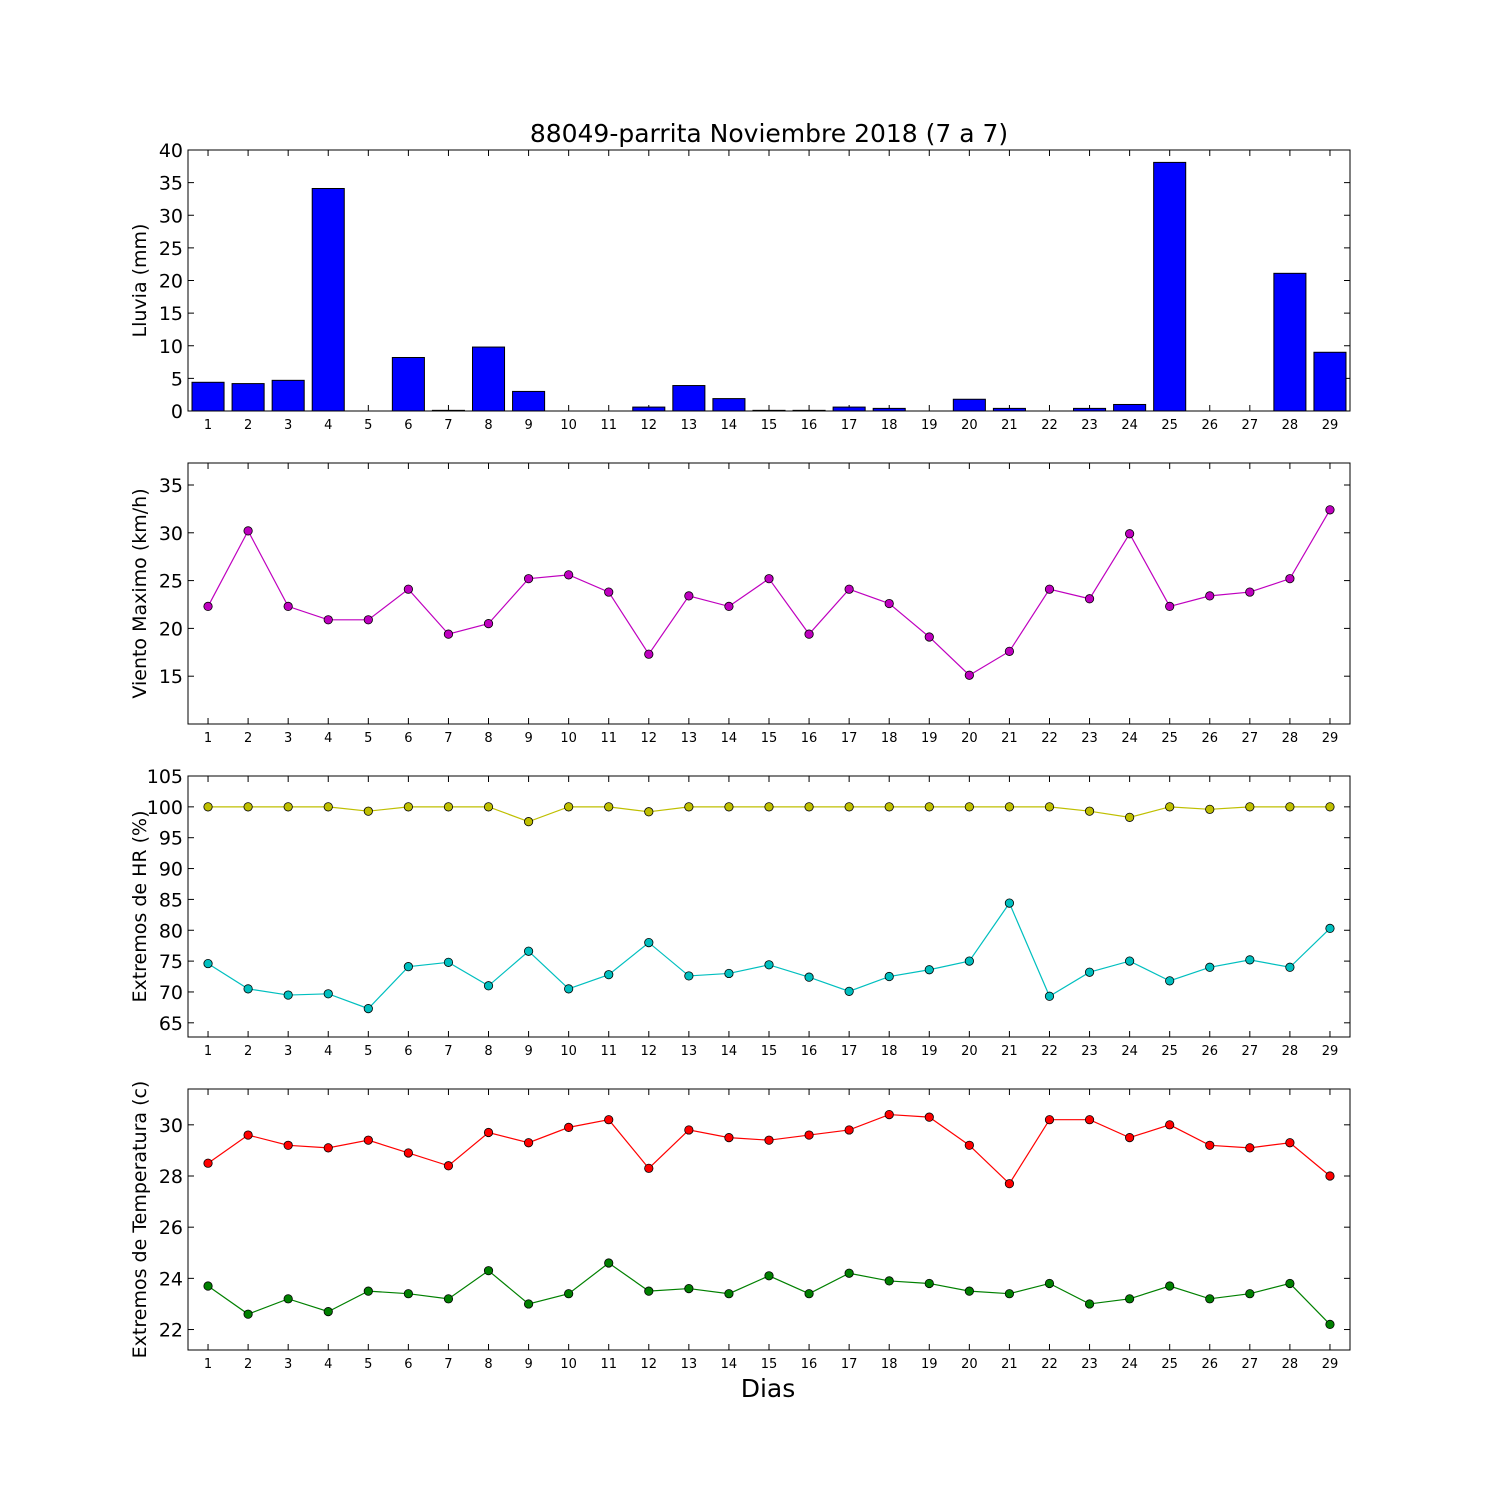  What do you see at coordinates (177, 379) in the screenshot?
I see `rain-y-tick-label: 5` at bounding box center [177, 379].